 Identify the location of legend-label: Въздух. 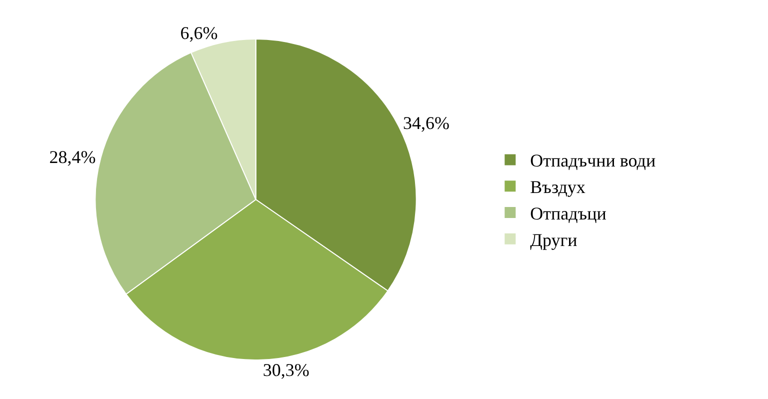
(558, 187).